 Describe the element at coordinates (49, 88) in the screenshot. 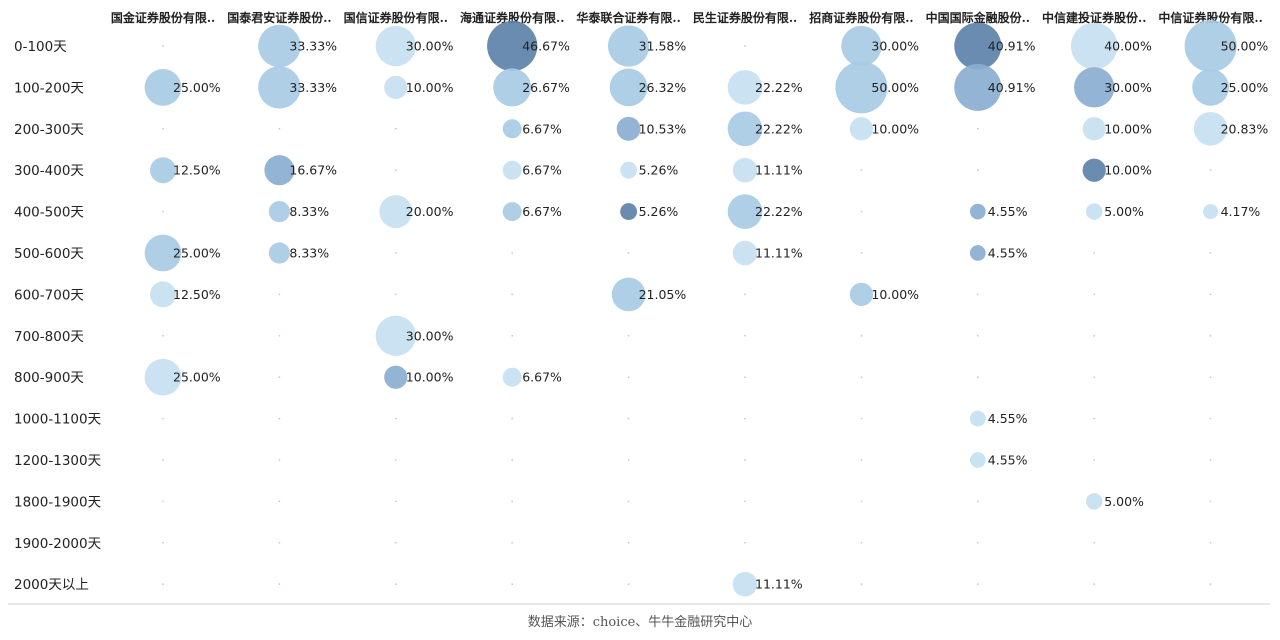

I see `row-label: 100-200天` at that location.